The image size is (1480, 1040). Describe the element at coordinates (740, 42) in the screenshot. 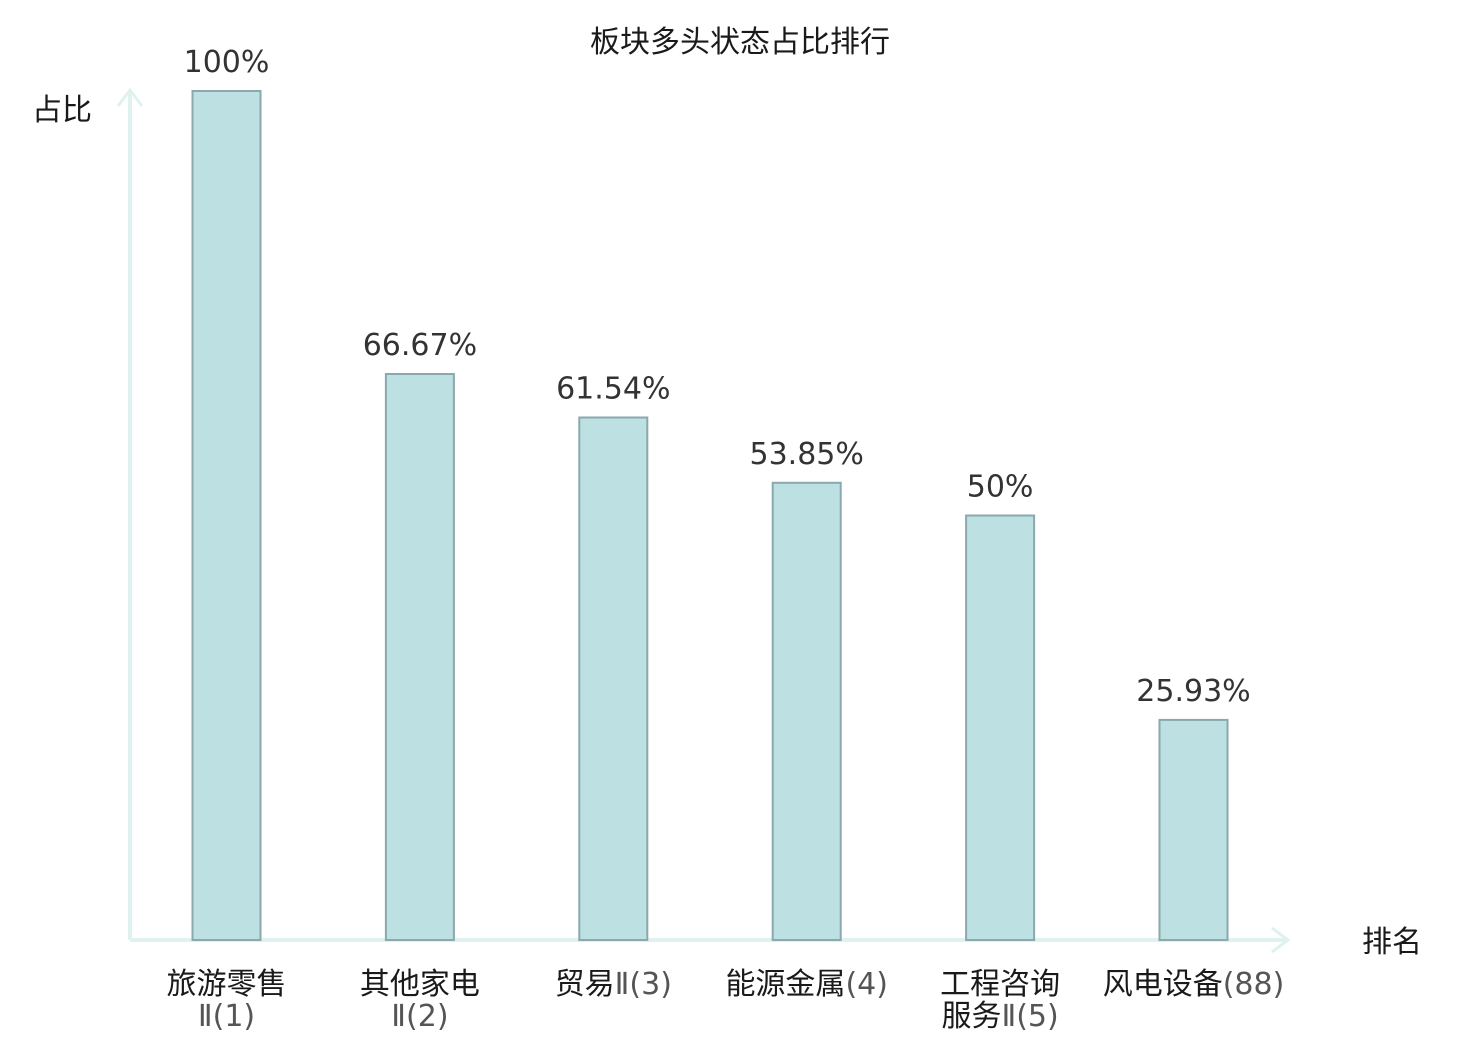

I see `chart-title: 板块多头状态占比排行` at that location.